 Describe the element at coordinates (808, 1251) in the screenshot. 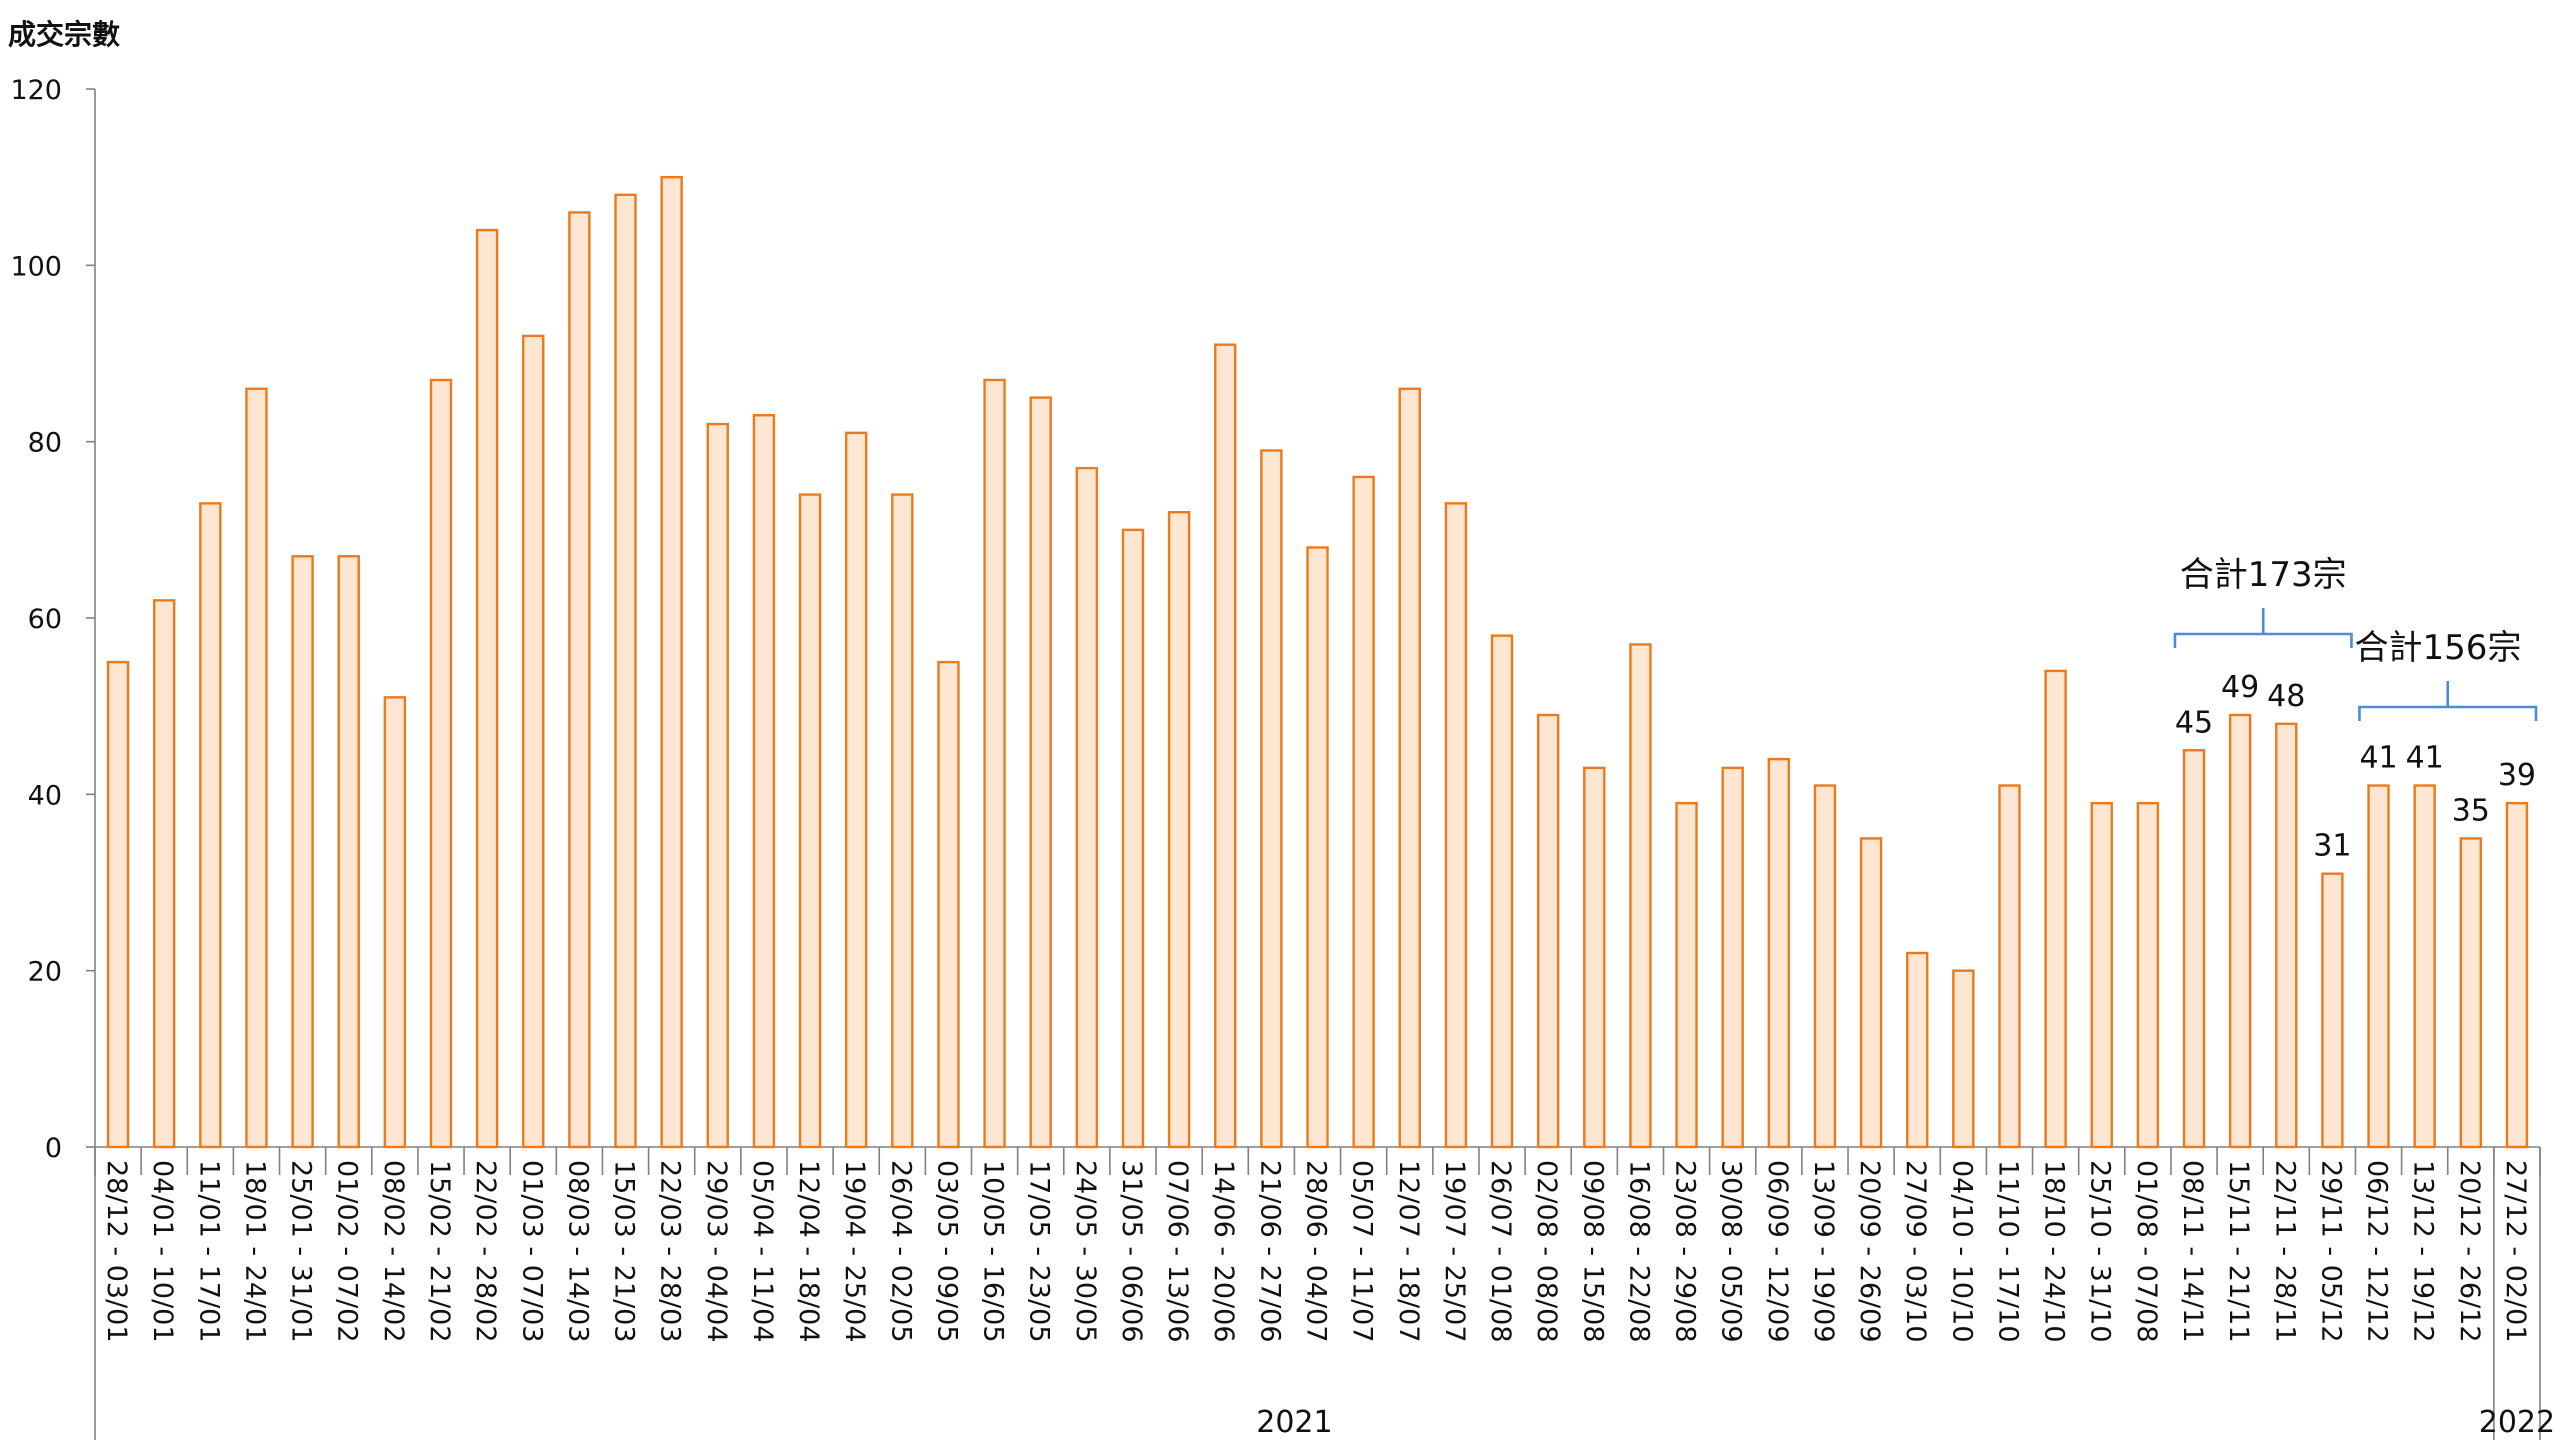

I see `x-tick-label: 12/04 - 18/04` at that location.